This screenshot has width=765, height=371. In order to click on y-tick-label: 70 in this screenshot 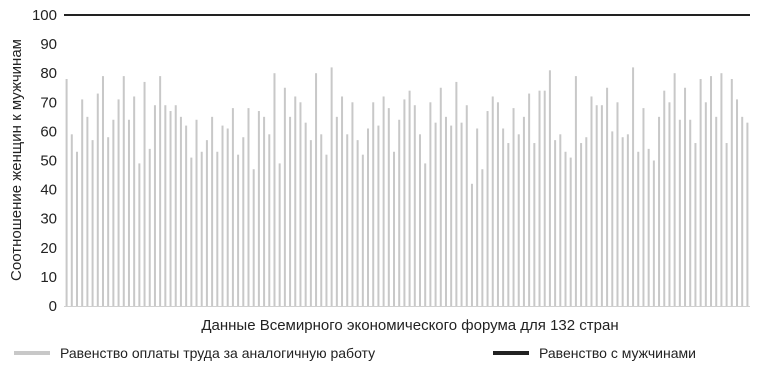, I will do `click(48, 102)`.